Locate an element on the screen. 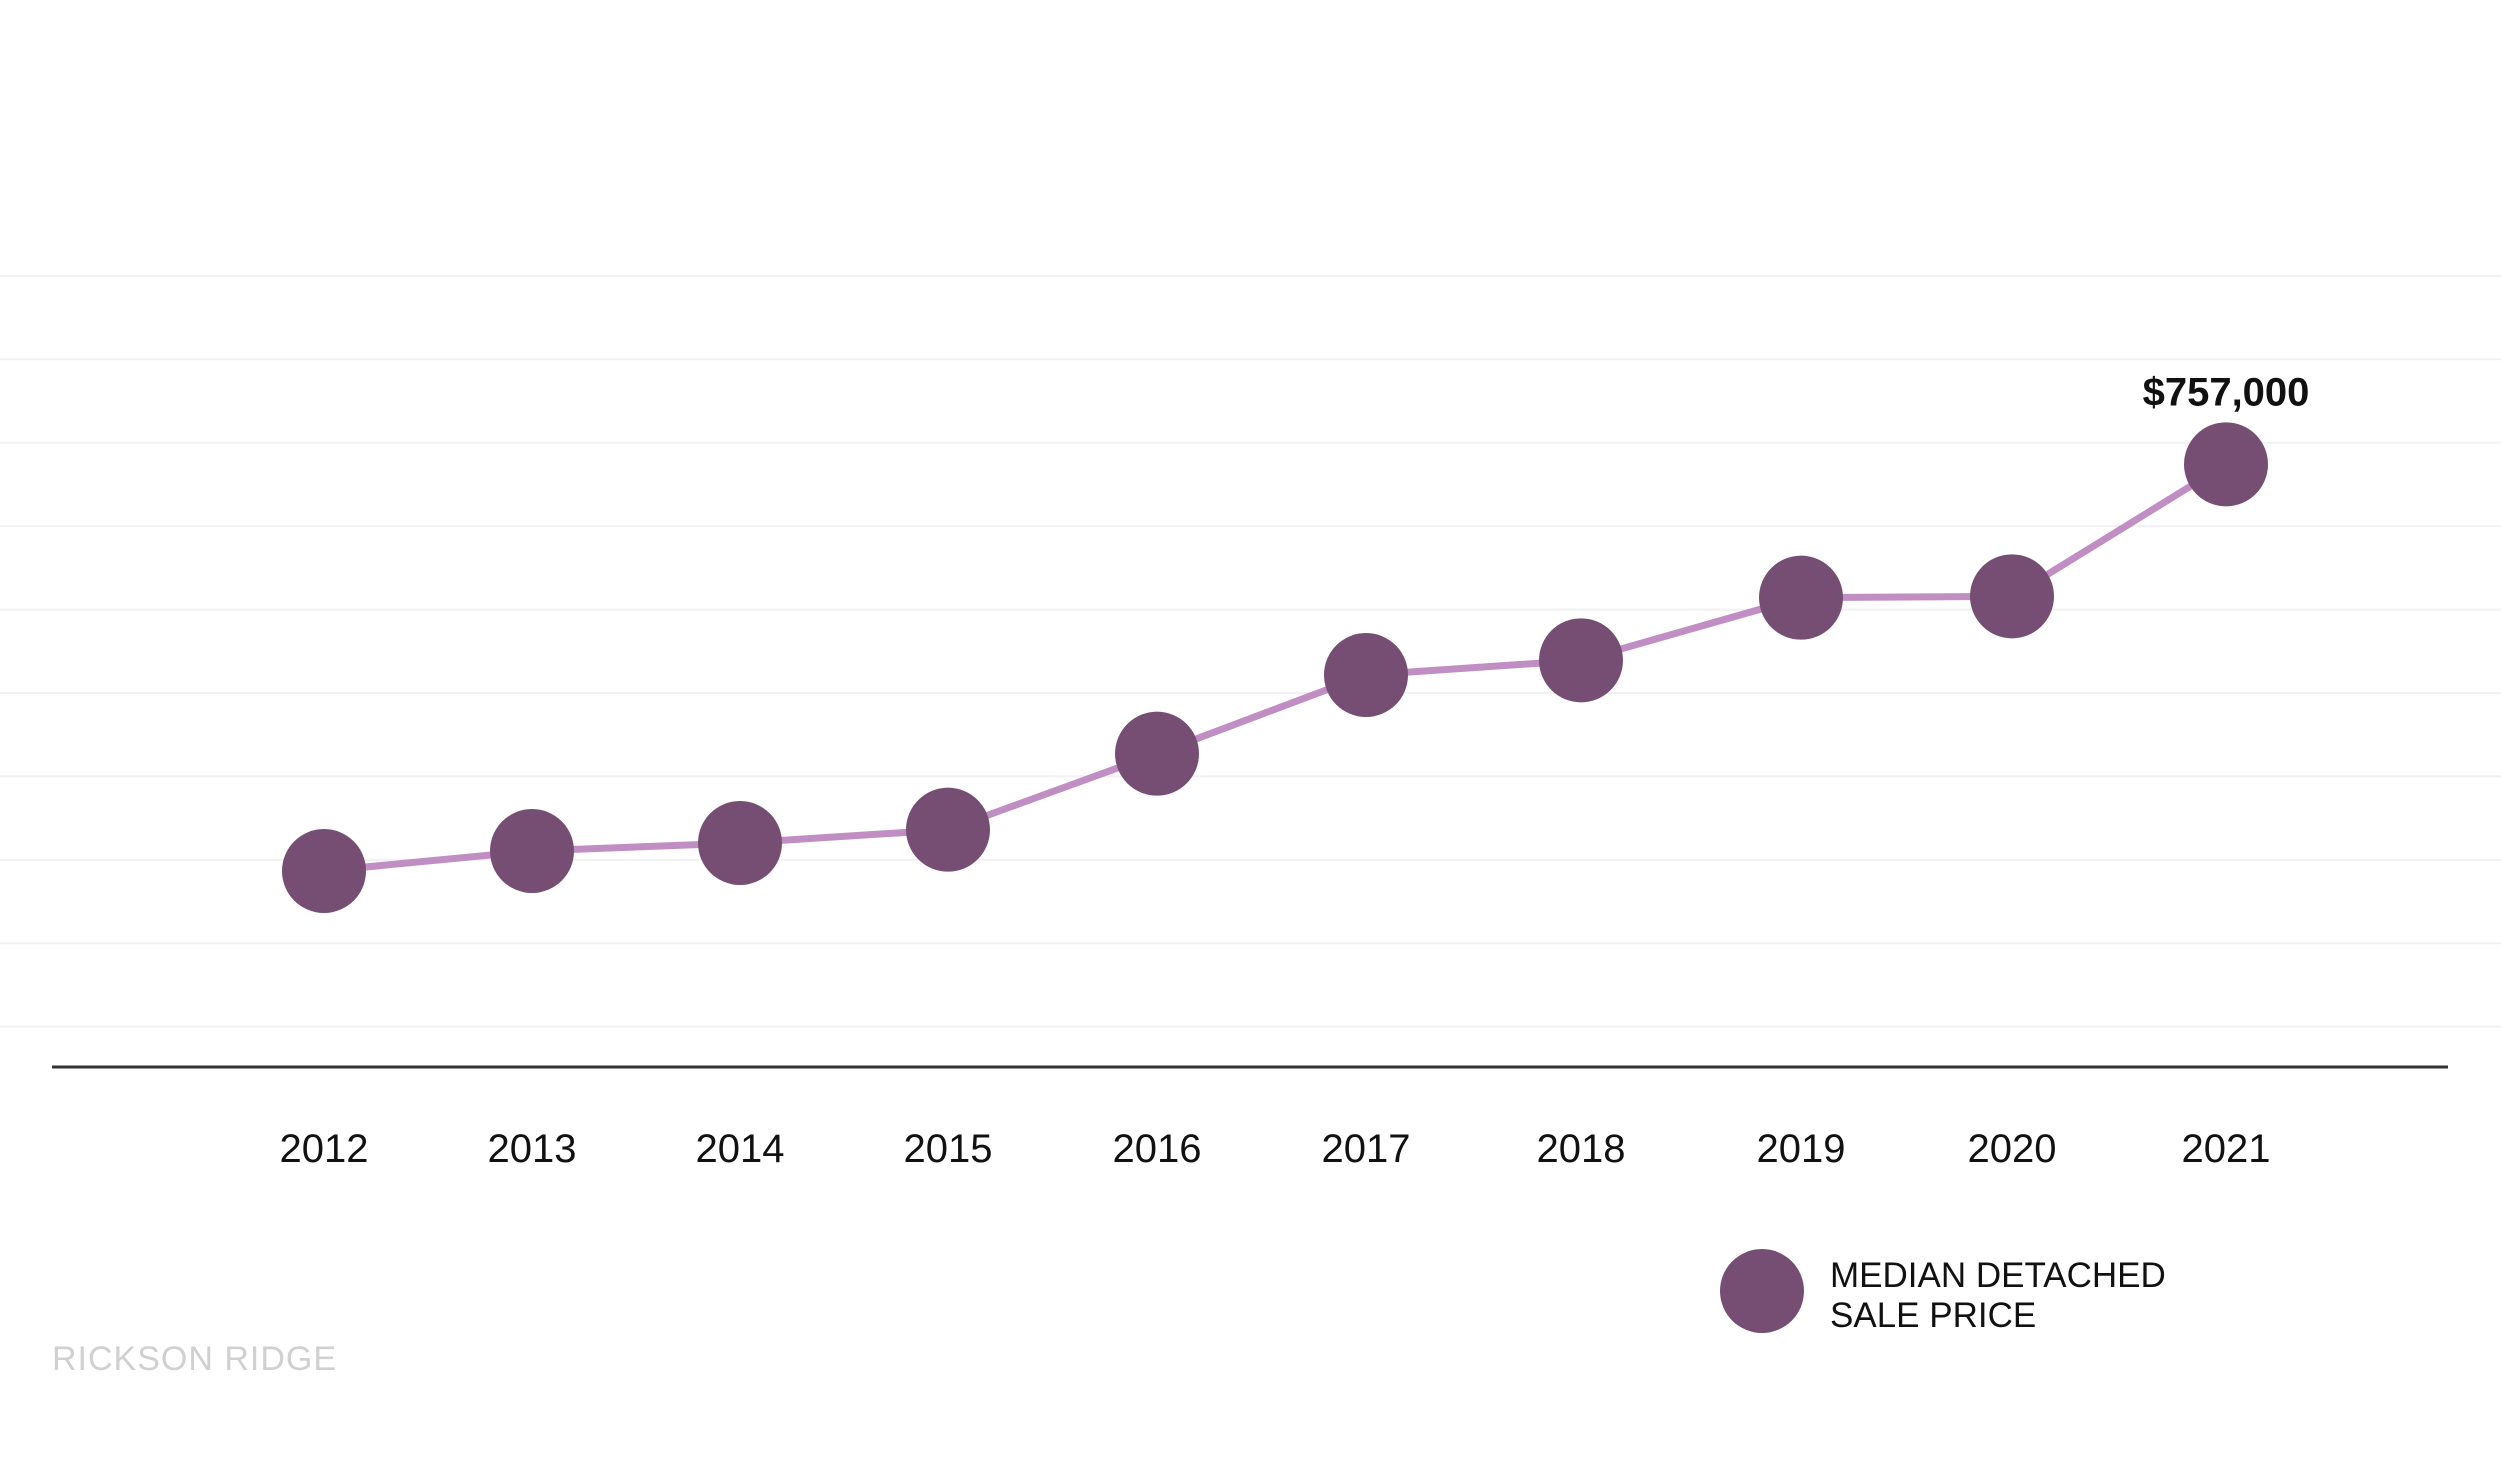 This screenshot has height=1459, width=2501. x-axis-ticks: 2012 2013 2014 2015 2016 2017 2018 2019 2020 2021 is located at coordinates (1275, 1149).